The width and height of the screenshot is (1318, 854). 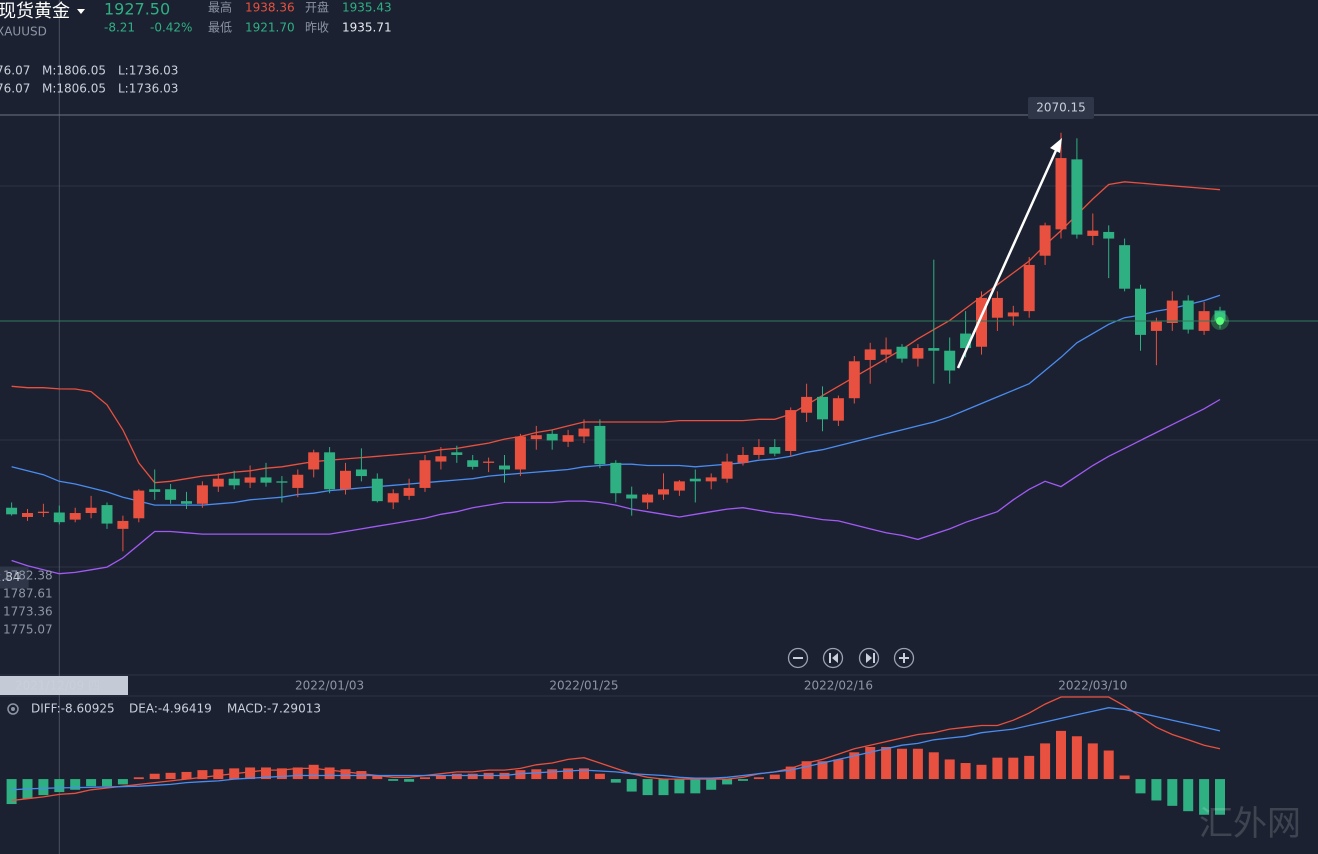 I want to click on instrument-name: 现货黄金, so click(x=35, y=11).